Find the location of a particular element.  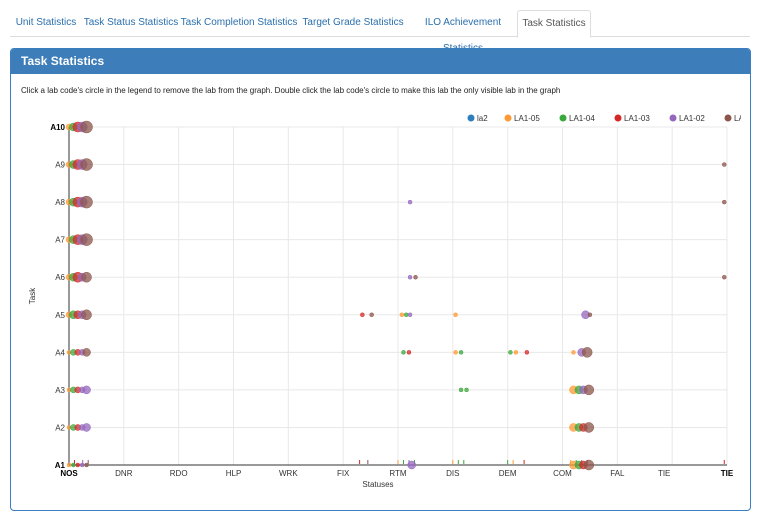

x-tick-label: HLP is located at coordinates (234, 473).